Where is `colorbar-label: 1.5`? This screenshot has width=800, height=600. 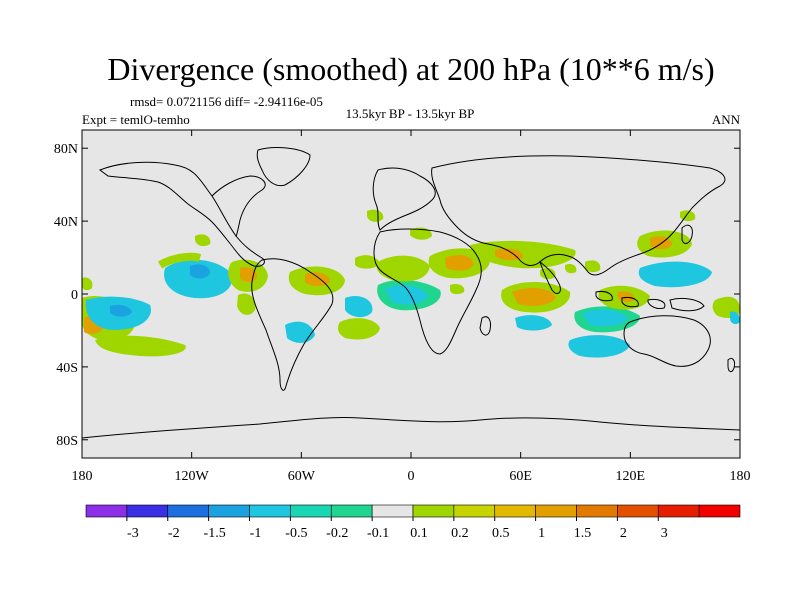
colorbar-label: 1.5 is located at coordinates (583, 533).